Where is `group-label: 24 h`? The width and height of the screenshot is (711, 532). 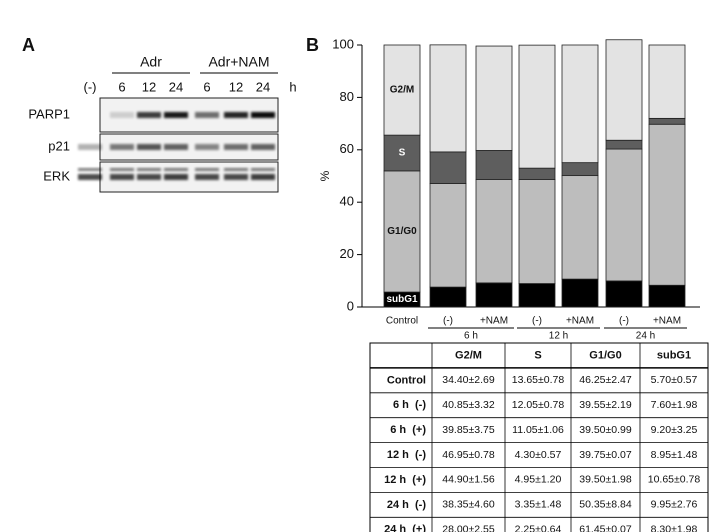
group-label: 24 h is located at coordinates (645, 336).